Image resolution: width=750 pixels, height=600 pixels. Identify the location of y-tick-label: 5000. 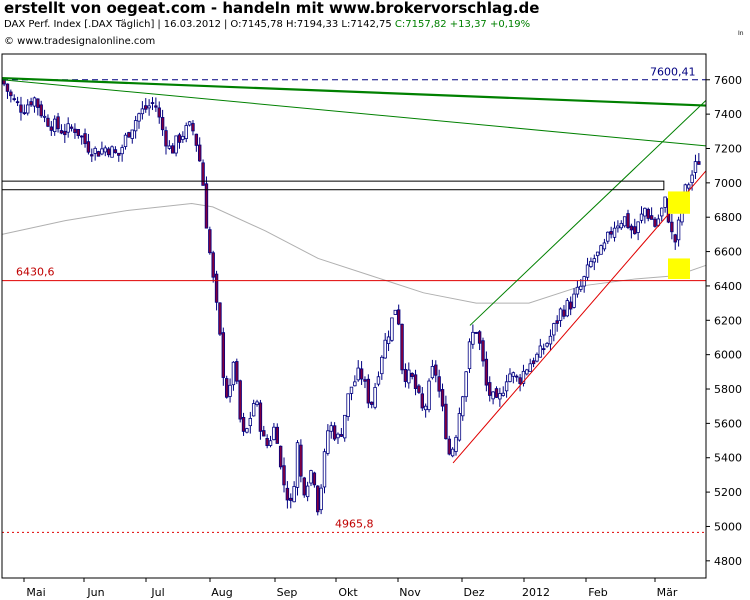
(728, 526).